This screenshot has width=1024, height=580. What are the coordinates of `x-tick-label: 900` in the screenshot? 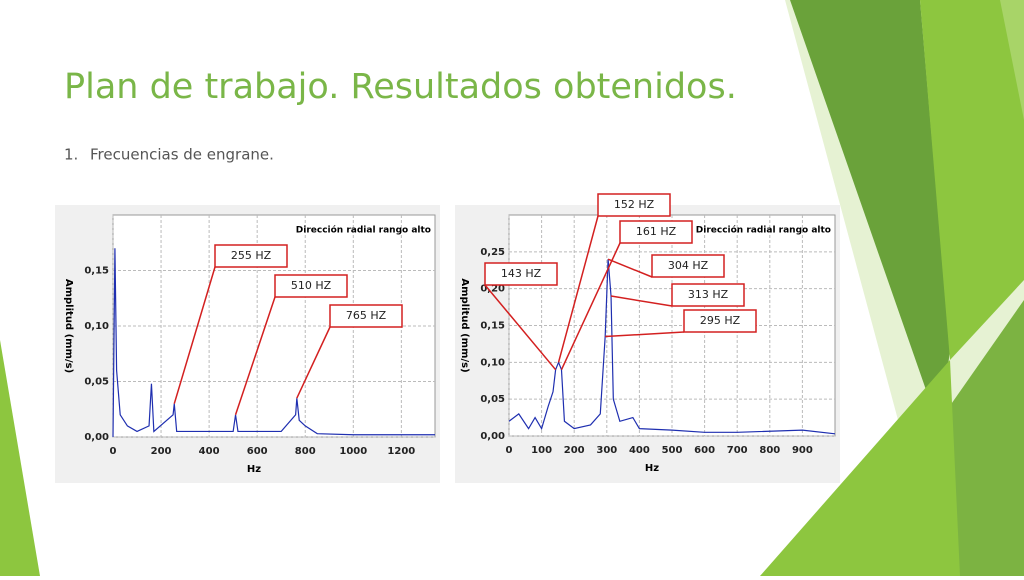 It's located at (802, 450).